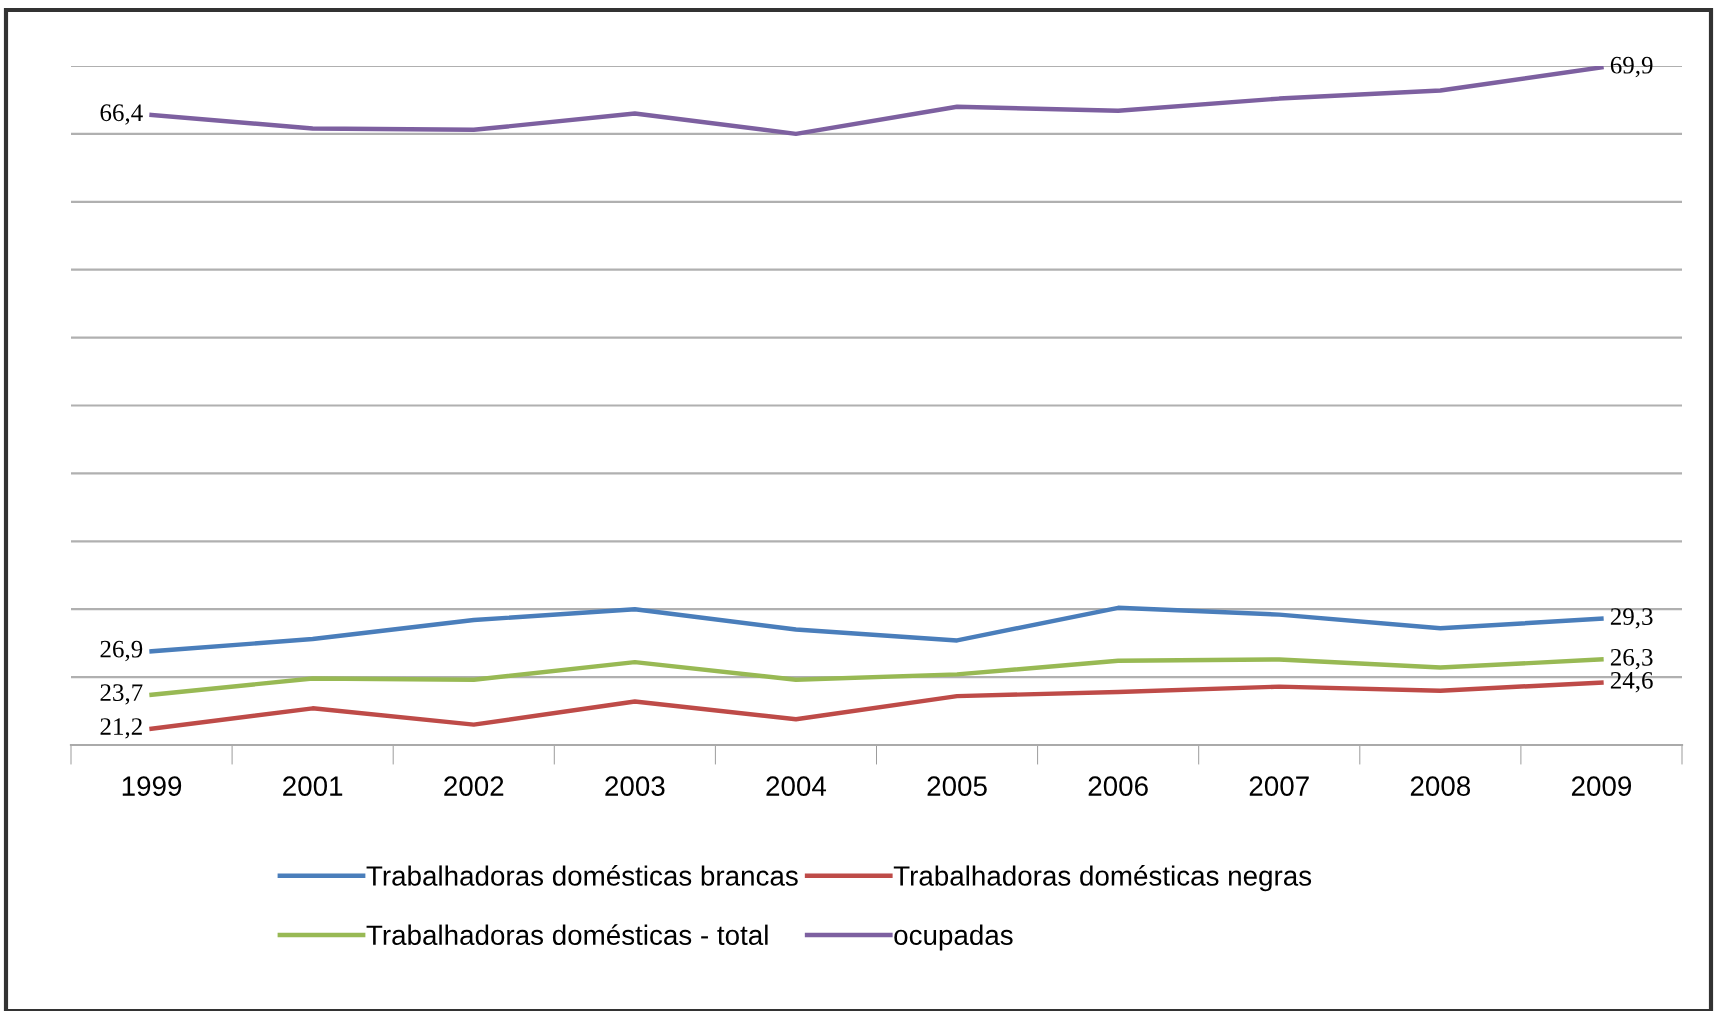 This screenshot has height=1011, width=1717. Describe the element at coordinates (313, 786) in the screenshot. I see `x-tick-label: 2001` at that location.